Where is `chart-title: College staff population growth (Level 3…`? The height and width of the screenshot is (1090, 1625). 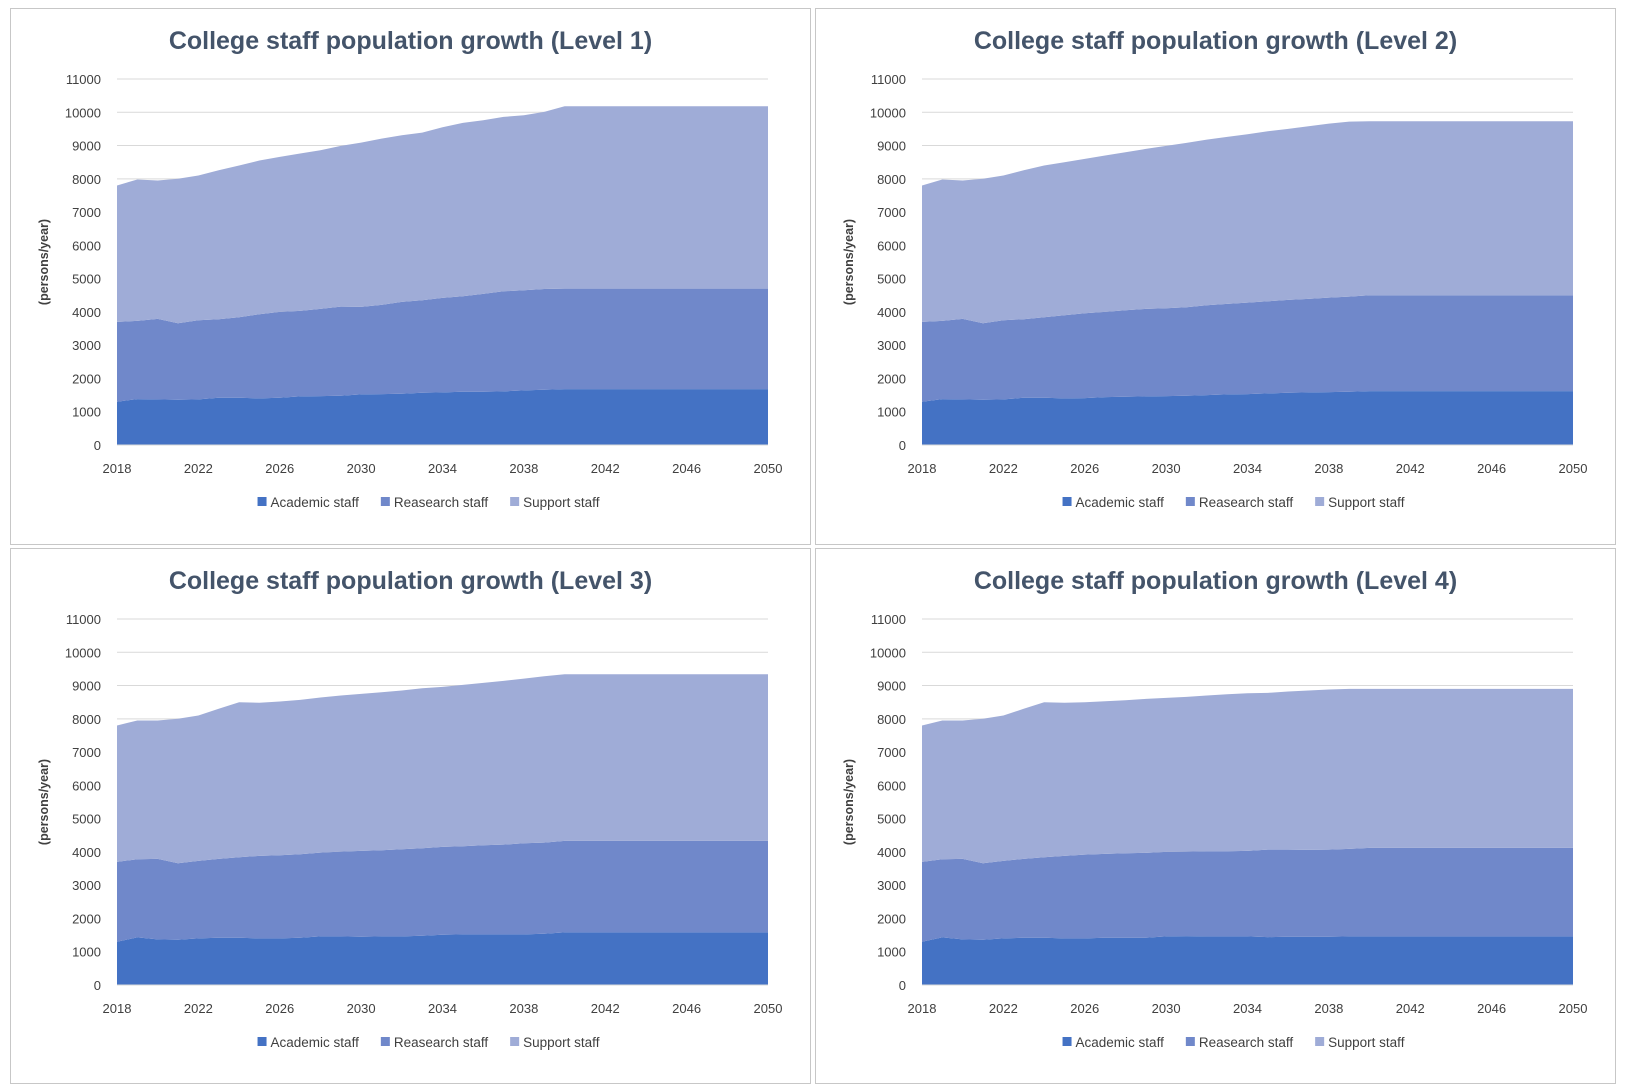
chart-title: College staff population growth (Level 3… is located at coordinates (410, 581).